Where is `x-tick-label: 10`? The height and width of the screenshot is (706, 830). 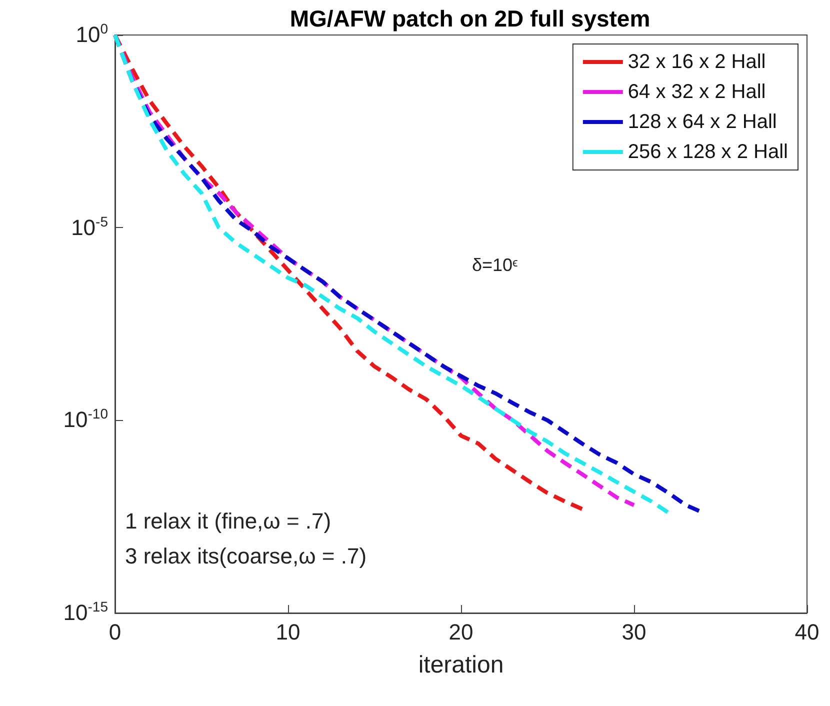 x-tick-label: 10 is located at coordinates (288, 632).